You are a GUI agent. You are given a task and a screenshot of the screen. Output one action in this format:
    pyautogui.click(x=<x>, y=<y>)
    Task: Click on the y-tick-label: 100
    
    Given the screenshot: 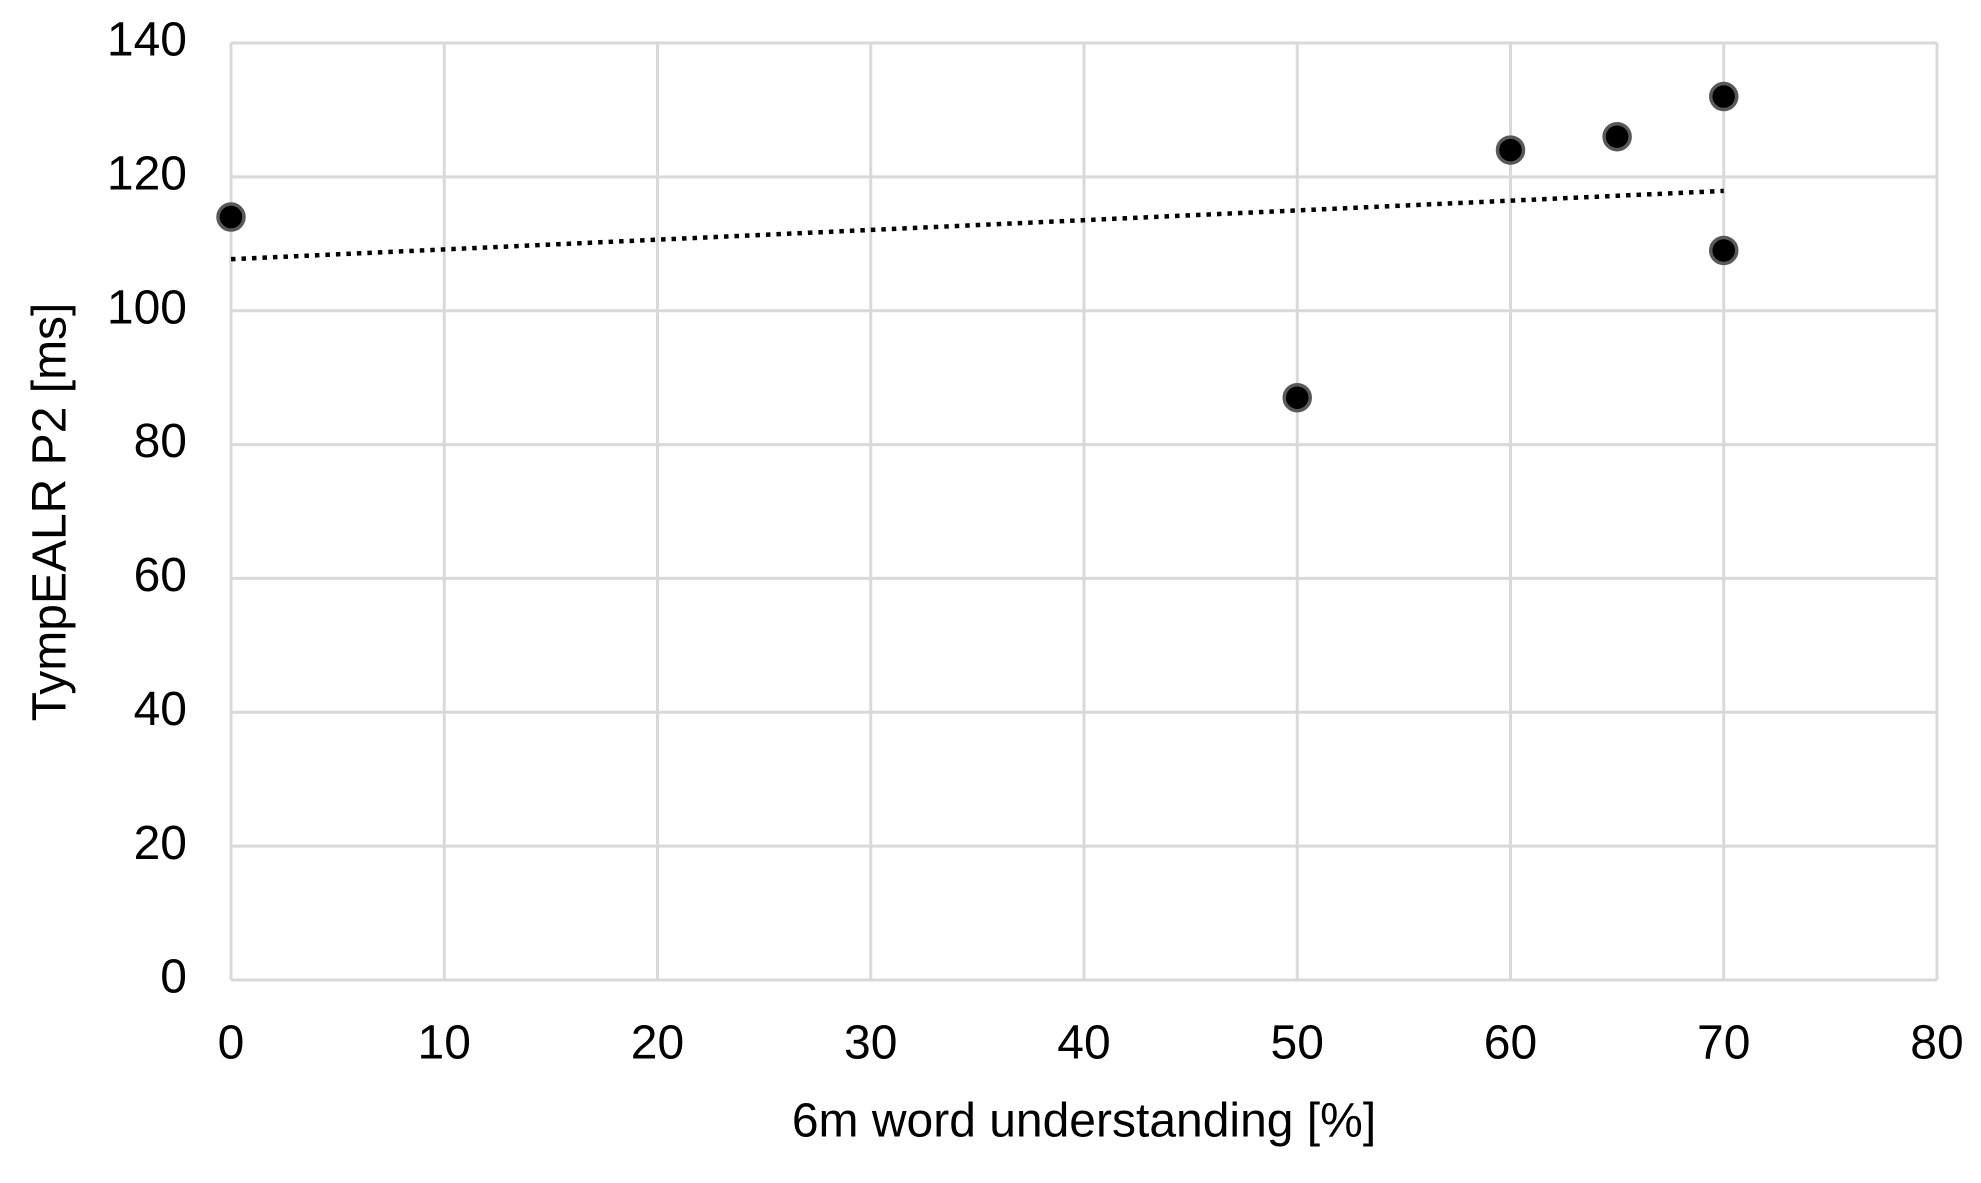 What is the action you would take?
    pyautogui.click(x=147, y=307)
    